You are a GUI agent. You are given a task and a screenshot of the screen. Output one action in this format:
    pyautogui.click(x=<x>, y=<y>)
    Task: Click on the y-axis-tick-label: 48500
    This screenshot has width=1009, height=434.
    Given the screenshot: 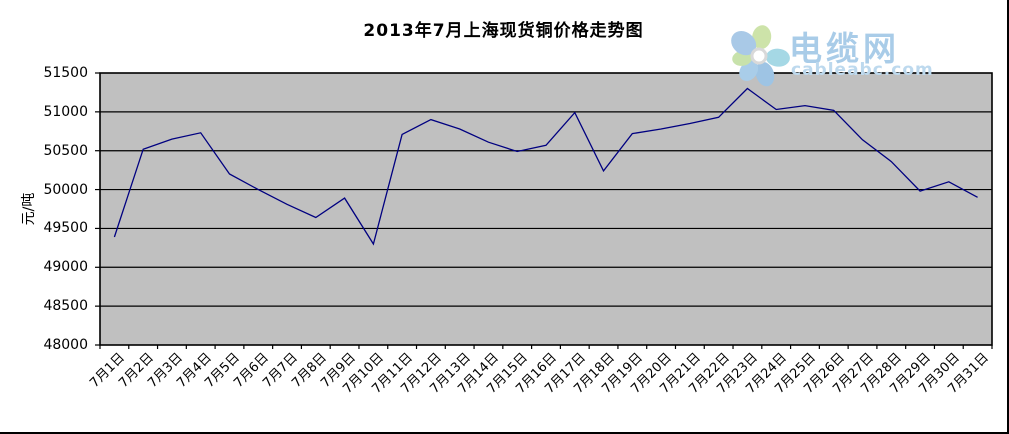 What is the action you would take?
    pyautogui.click(x=65, y=306)
    